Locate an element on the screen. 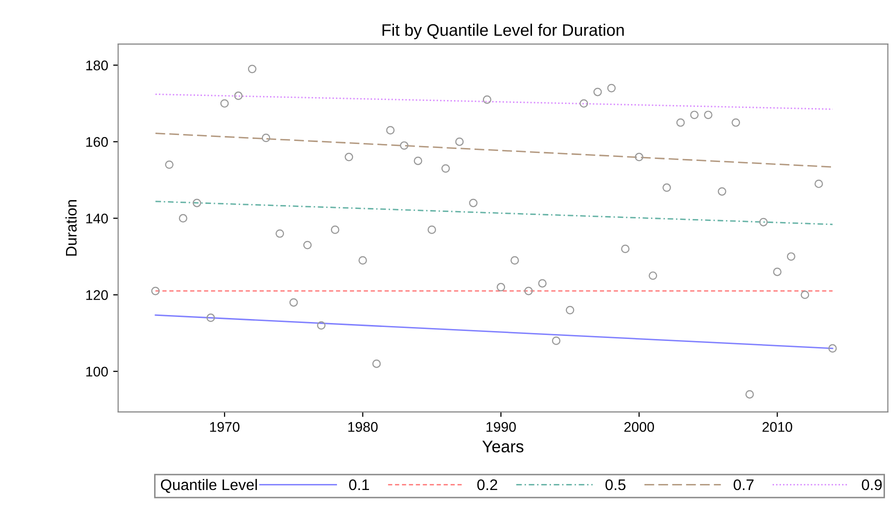 This screenshot has height=513, width=895. y-tick-label: 120 is located at coordinates (97, 295).